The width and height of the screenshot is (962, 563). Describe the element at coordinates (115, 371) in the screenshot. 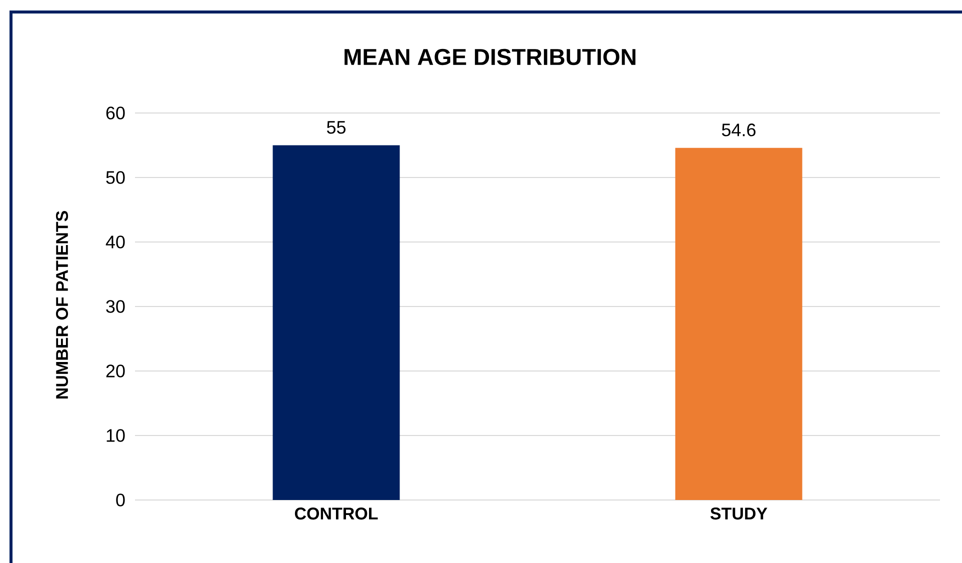

I see `y-tick-label: 20` at that location.